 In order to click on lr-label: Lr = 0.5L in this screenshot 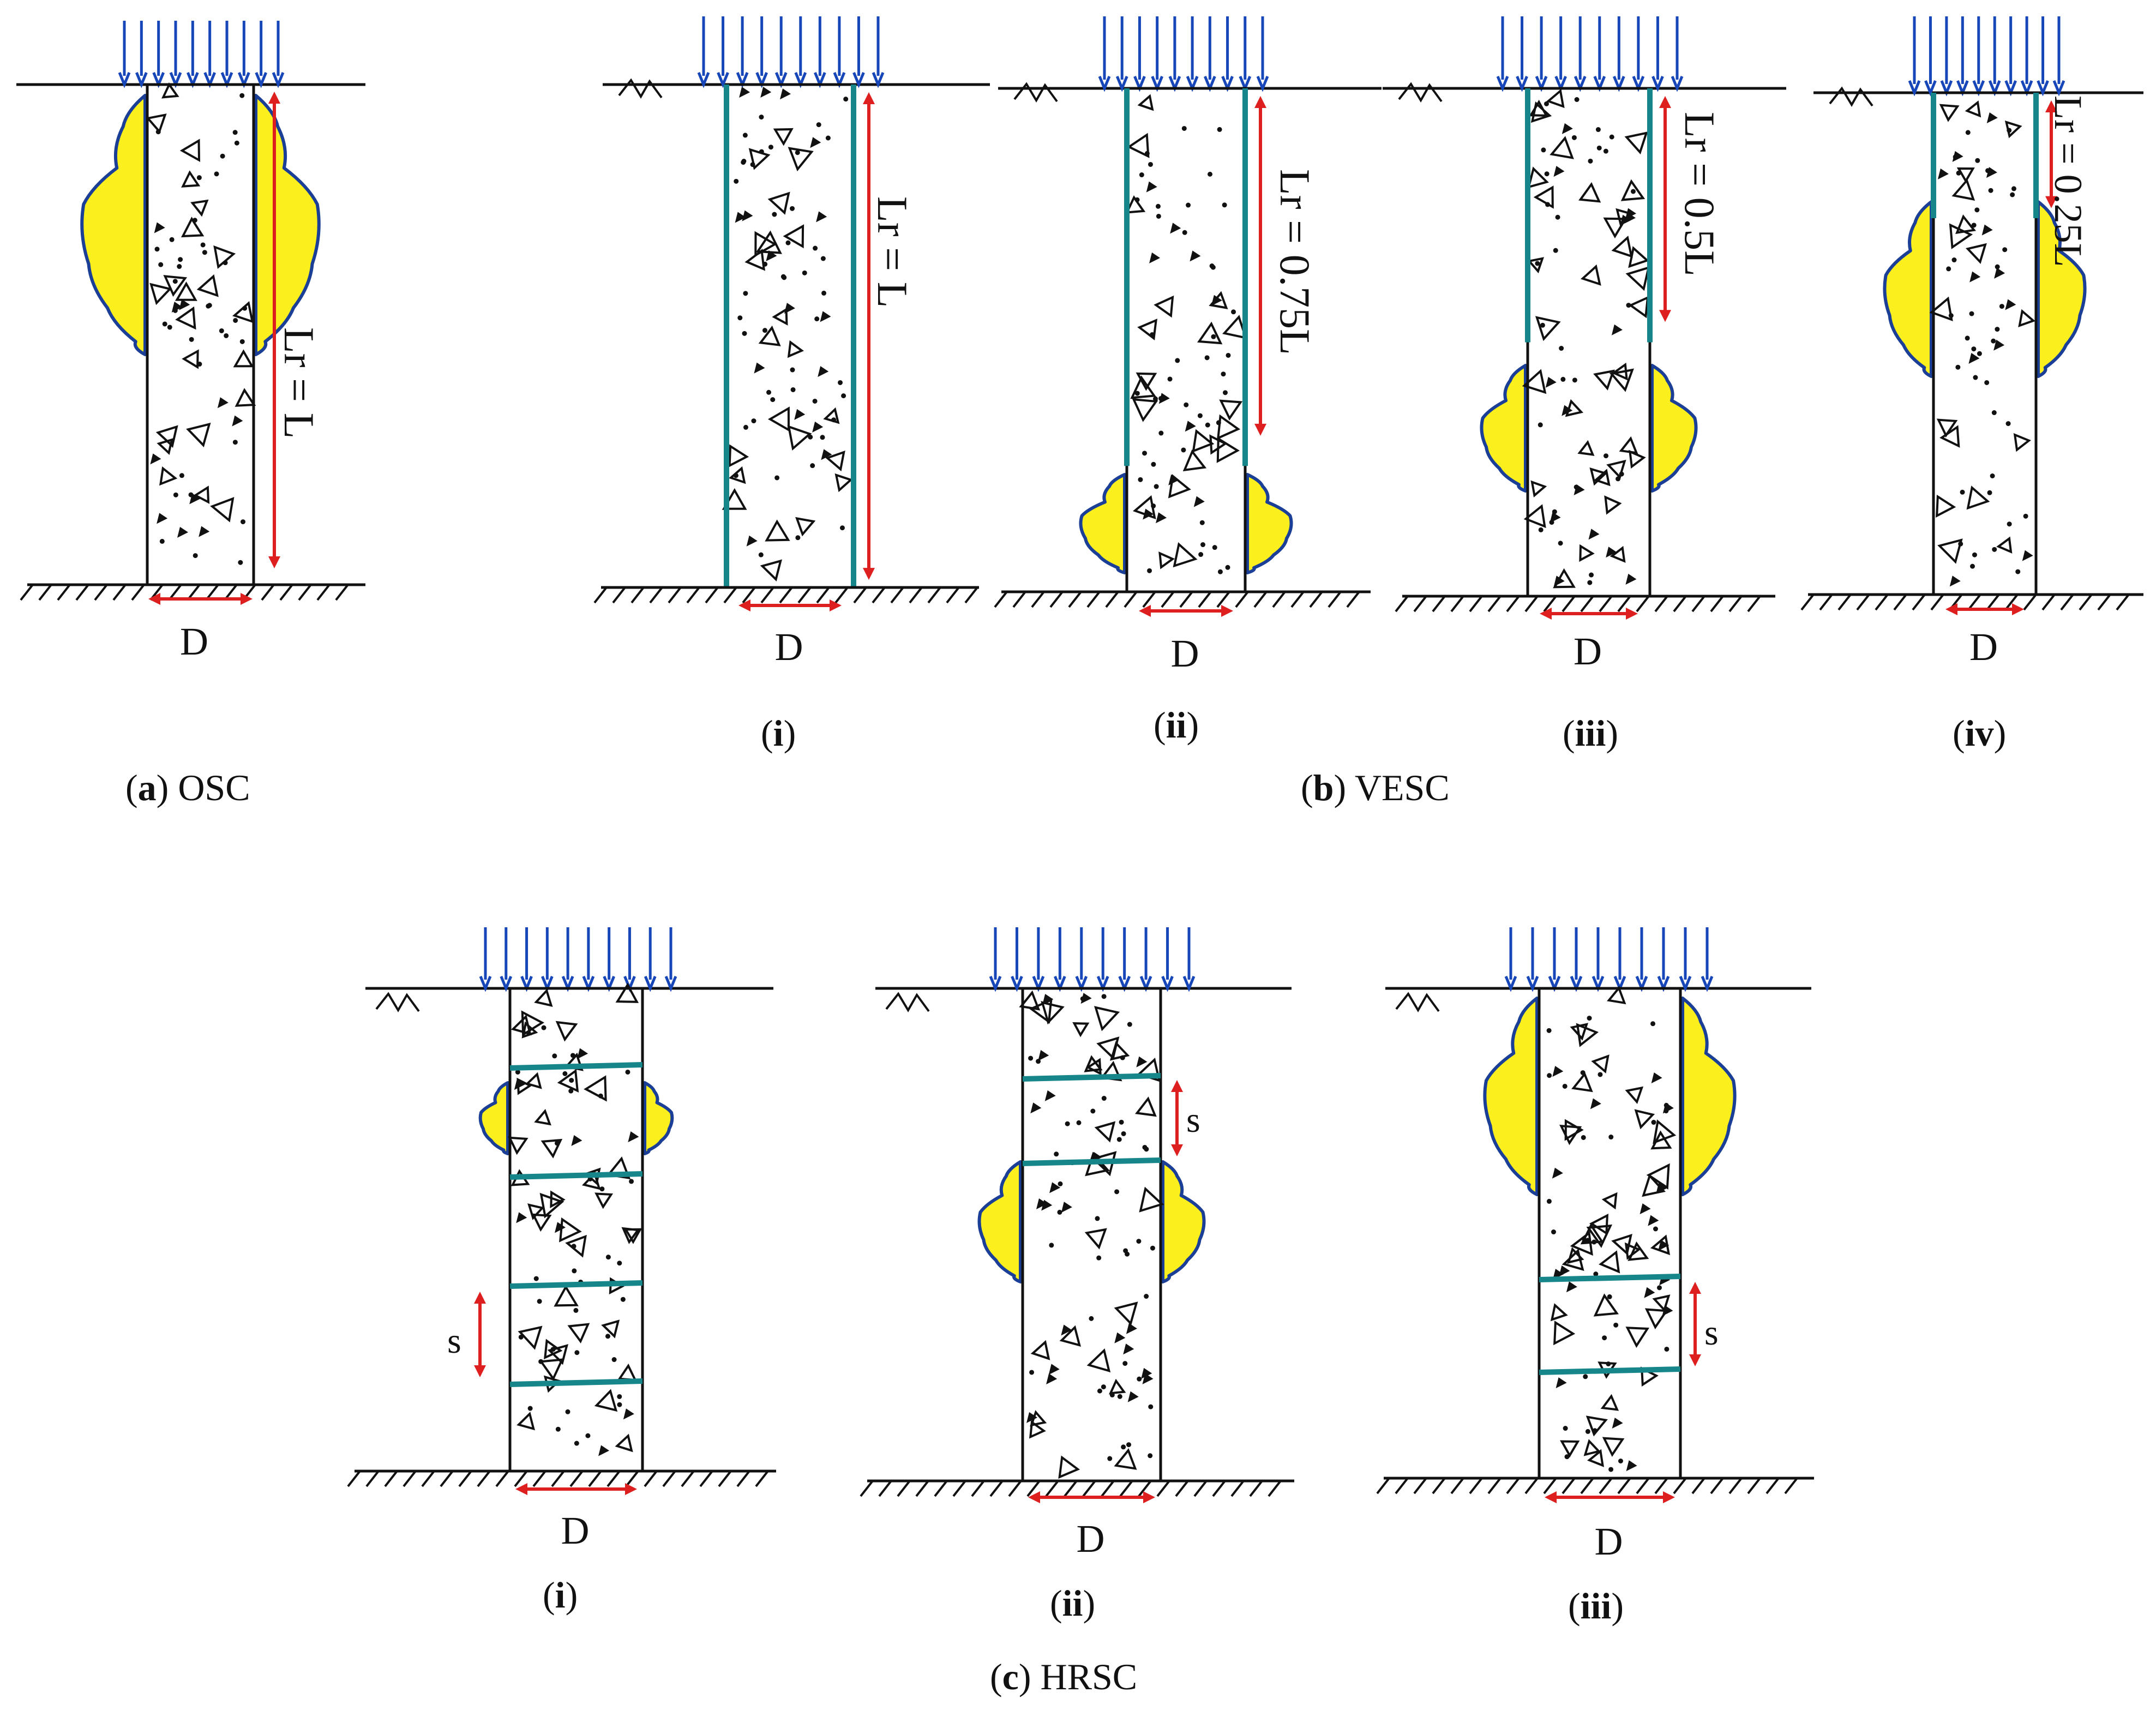, I will do `click(1699, 194)`.